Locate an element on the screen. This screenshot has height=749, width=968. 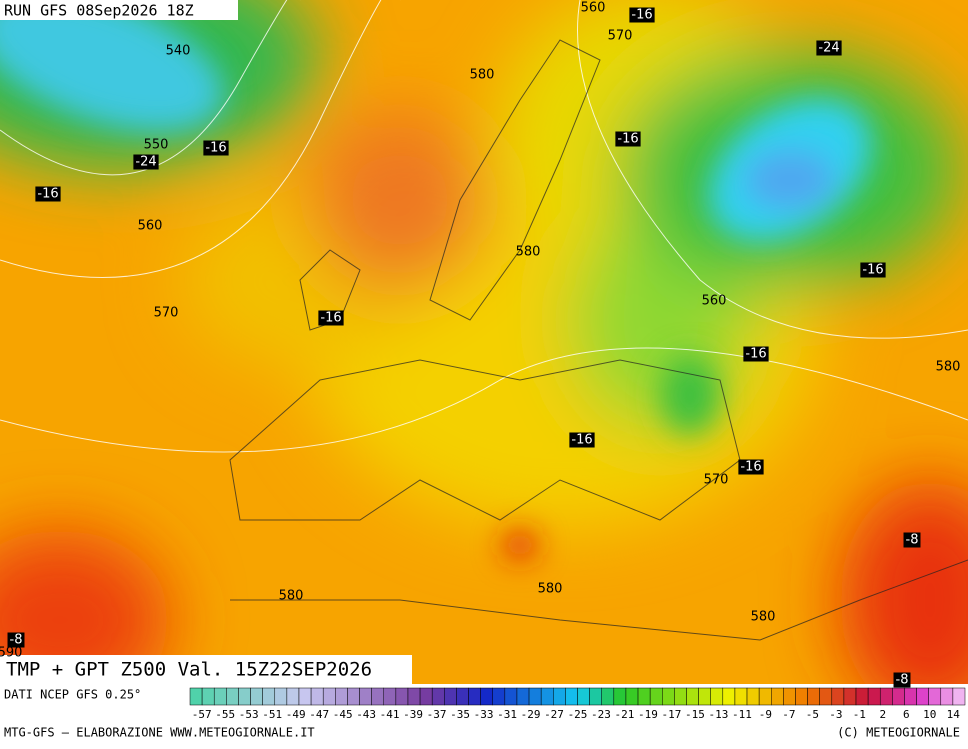
colorbar-label: -43 is located at coordinates (366, 714).